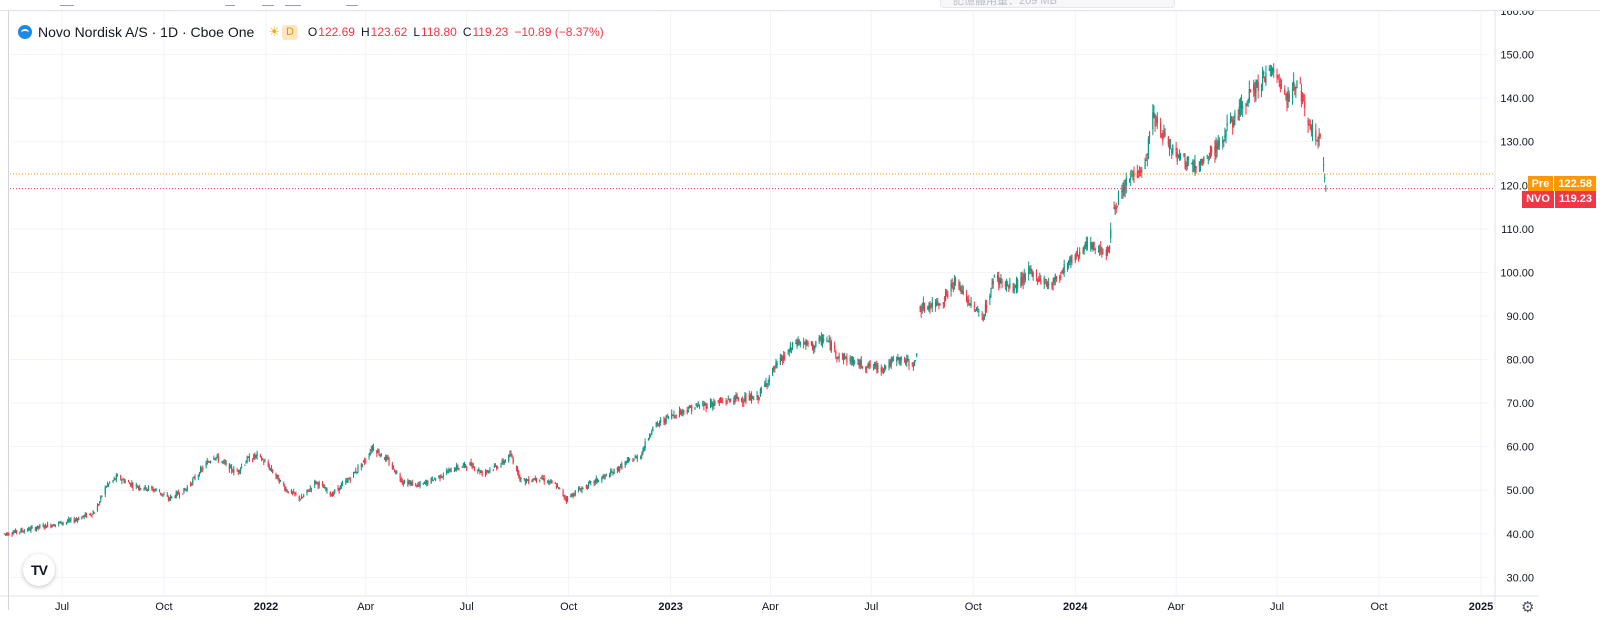 Image resolution: width=1600 pixels, height=642 pixels. What do you see at coordinates (1277, 605) in the screenshot?
I see `x-tick-label: Jul` at bounding box center [1277, 605].